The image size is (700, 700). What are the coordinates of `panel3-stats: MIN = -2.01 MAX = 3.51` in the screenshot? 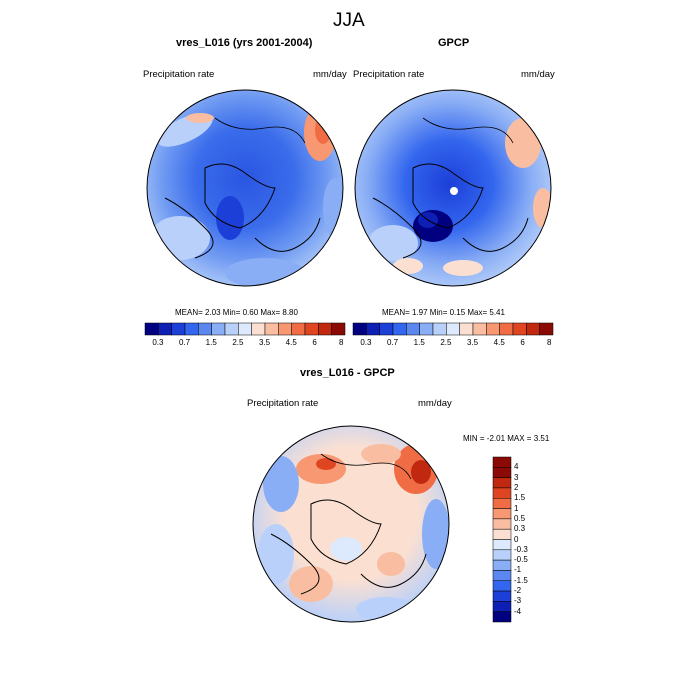 It's located at (506, 438).